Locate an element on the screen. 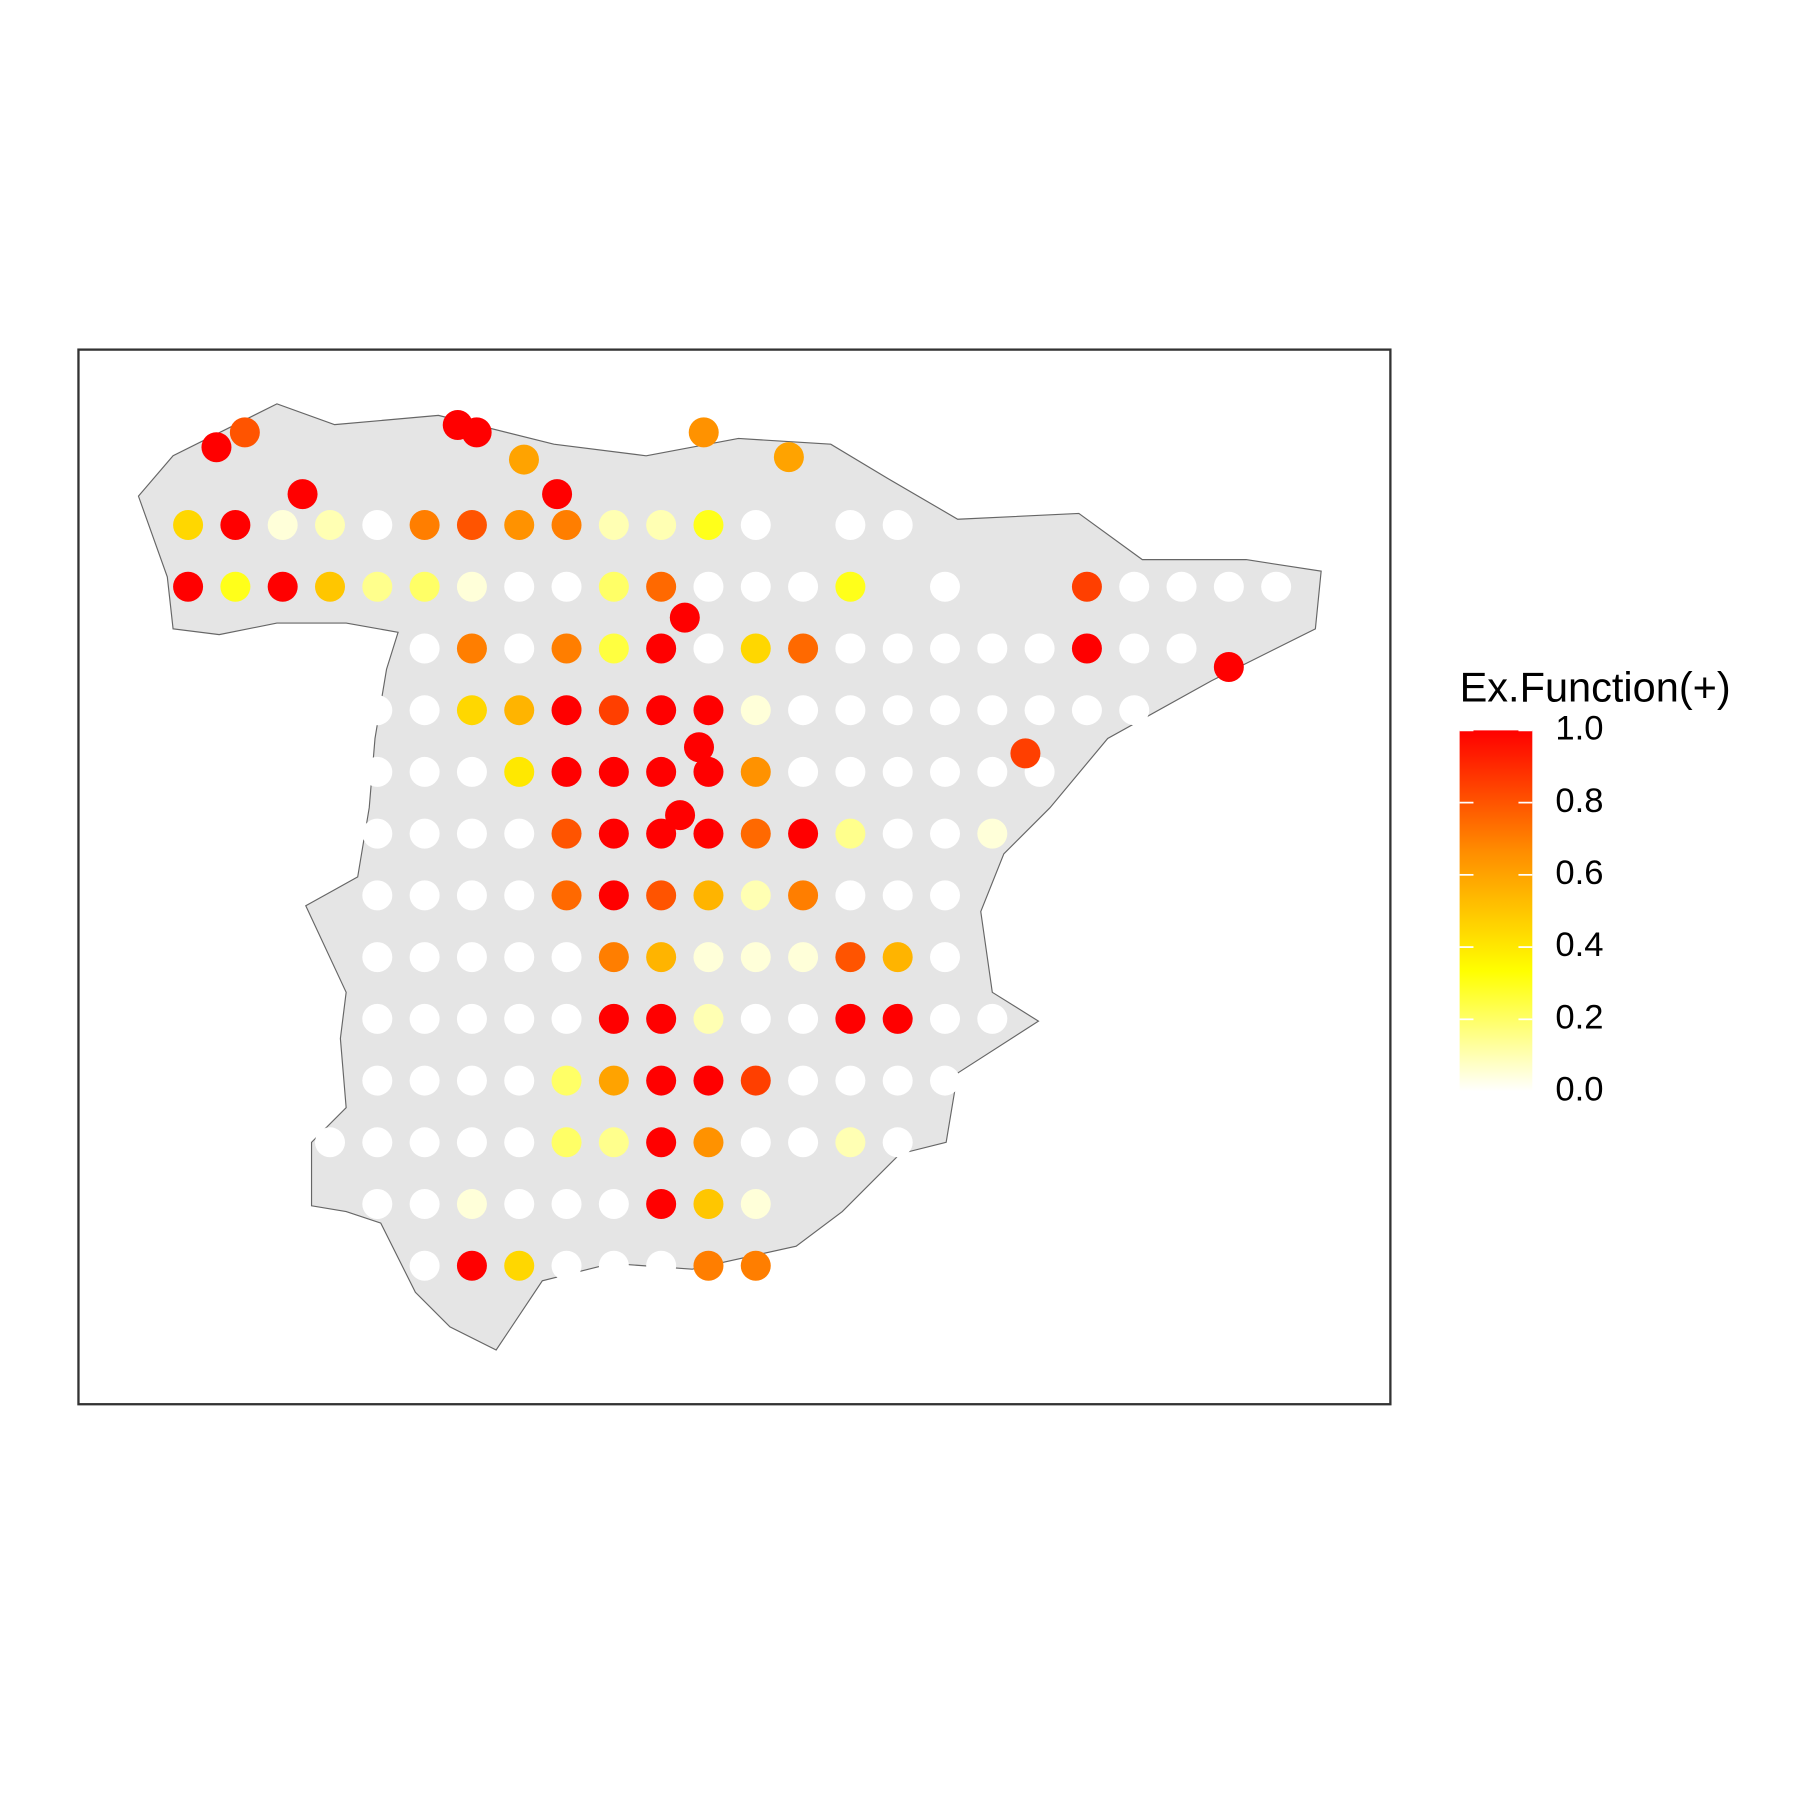  legend-tick-label: 0.6 is located at coordinates (1579, 873).